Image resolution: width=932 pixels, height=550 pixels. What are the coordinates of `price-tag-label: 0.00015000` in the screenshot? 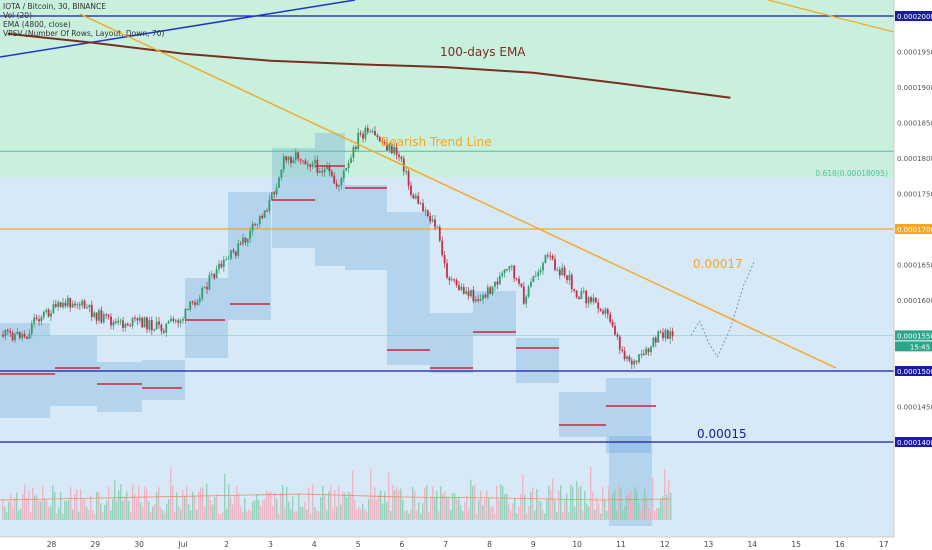 It's located at (914, 372).